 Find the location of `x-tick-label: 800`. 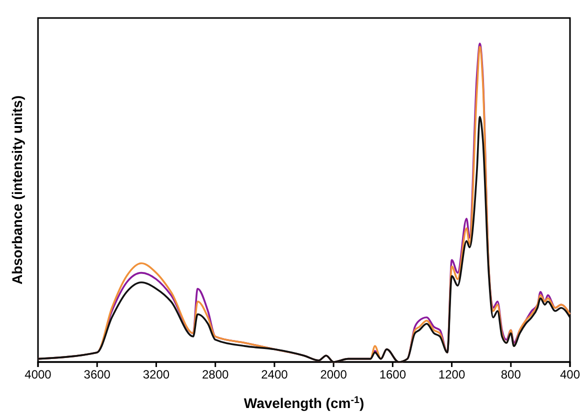

x-tick-label: 800 is located at coordinates (511, 375).